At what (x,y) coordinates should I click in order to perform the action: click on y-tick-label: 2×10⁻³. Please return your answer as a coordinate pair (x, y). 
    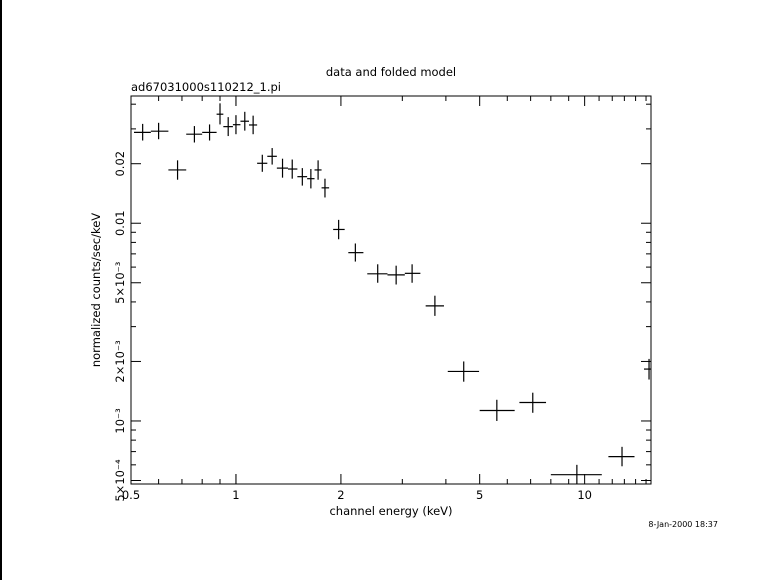
    Looking at the image, I should click on (120, 361).